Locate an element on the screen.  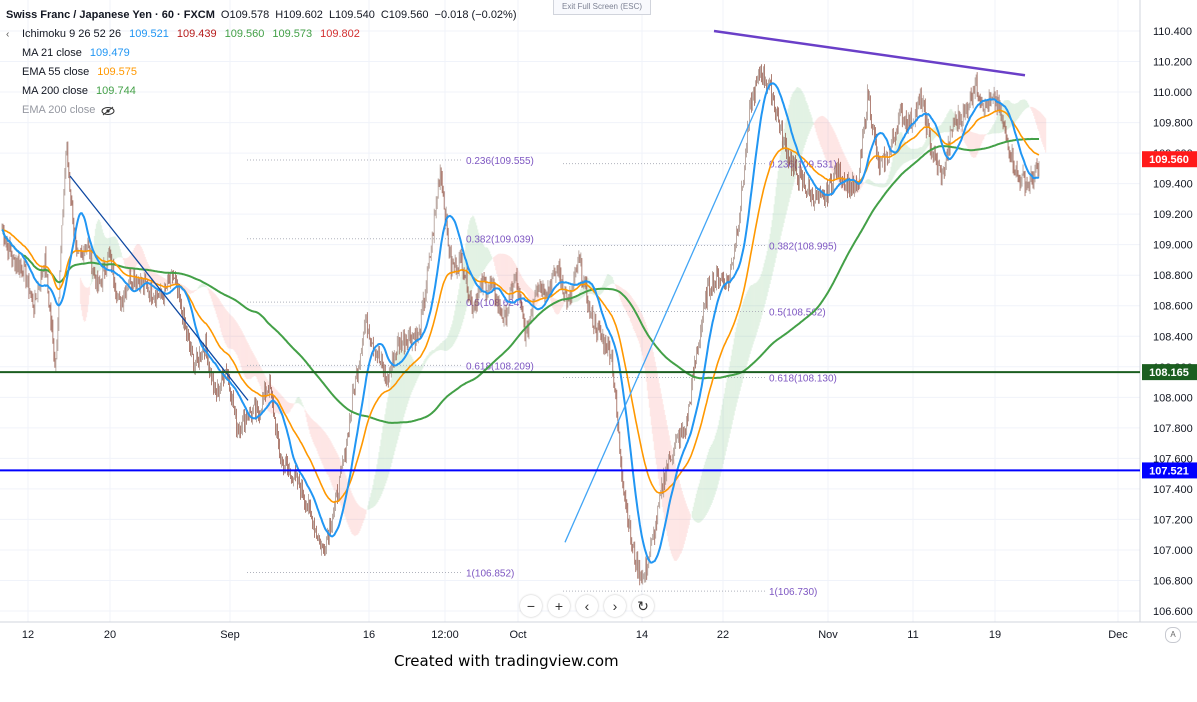
x-tick-label: Oct is located at coordinates (517, 635).